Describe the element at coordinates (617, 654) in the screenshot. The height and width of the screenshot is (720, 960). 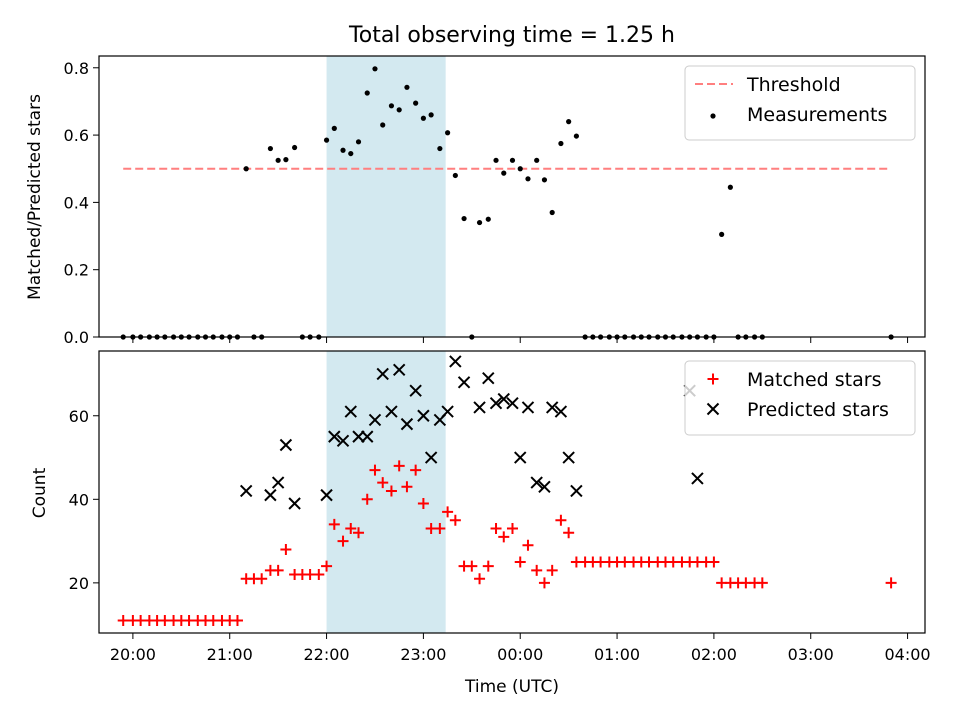
I see `xtick-label: 01:00` at that location.